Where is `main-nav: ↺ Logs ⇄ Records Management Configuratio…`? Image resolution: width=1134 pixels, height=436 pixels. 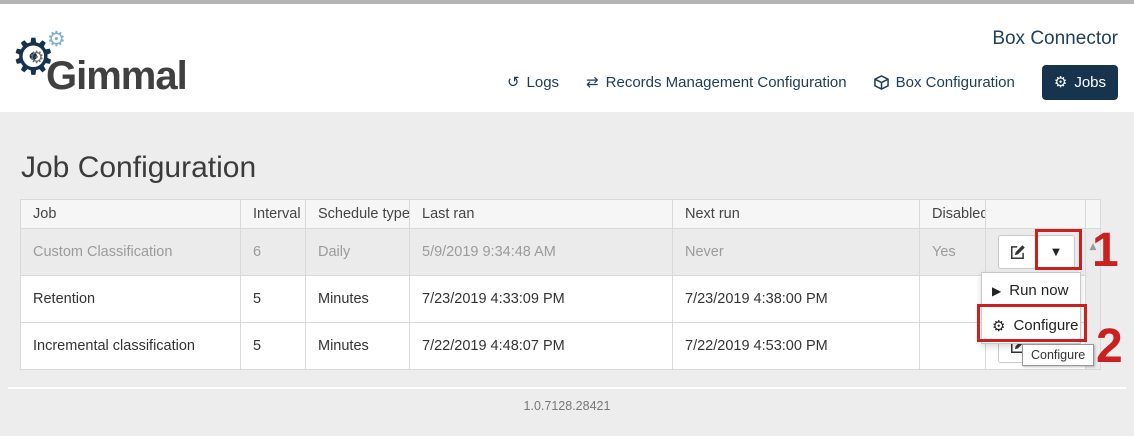 main-nav: ↺ Logs ⇄ Records Management Configuratio… is located at coordinates (812, 82).